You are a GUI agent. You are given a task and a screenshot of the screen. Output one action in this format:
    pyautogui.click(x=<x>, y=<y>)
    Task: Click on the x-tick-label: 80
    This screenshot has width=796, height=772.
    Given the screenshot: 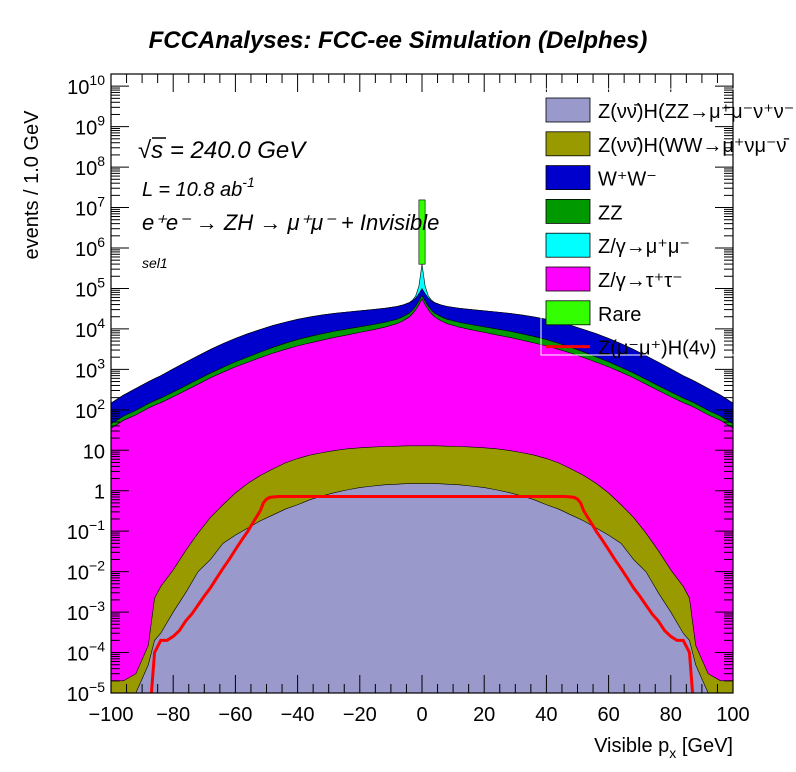 What is the action you would take?
    pyautogui.click(x=671, y=715)
    